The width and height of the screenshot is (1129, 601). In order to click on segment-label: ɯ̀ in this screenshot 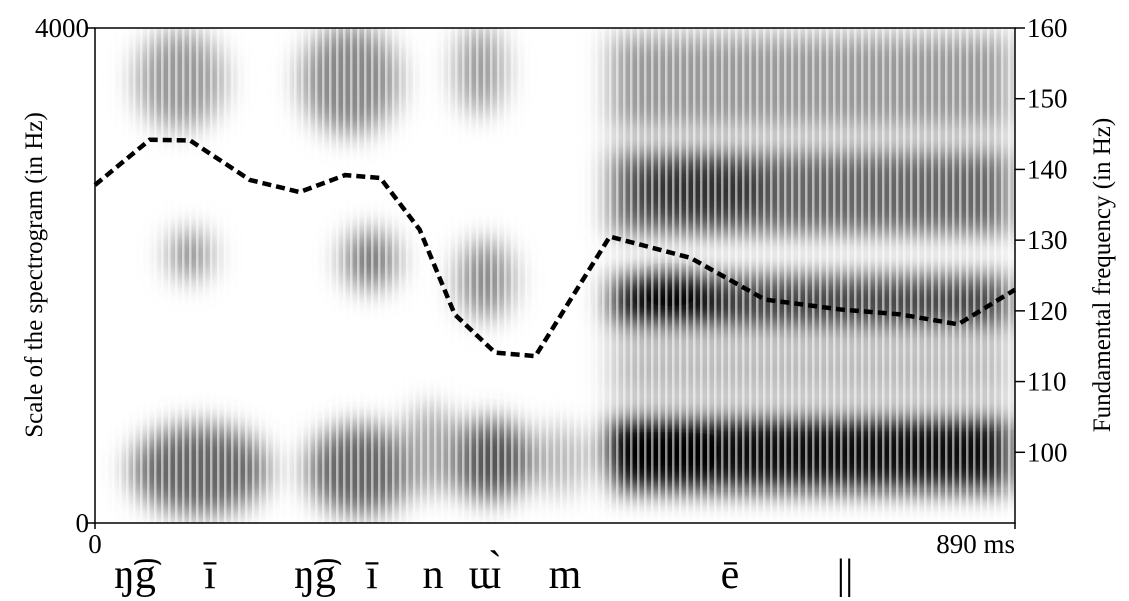, I will do `click(485, 574)`.